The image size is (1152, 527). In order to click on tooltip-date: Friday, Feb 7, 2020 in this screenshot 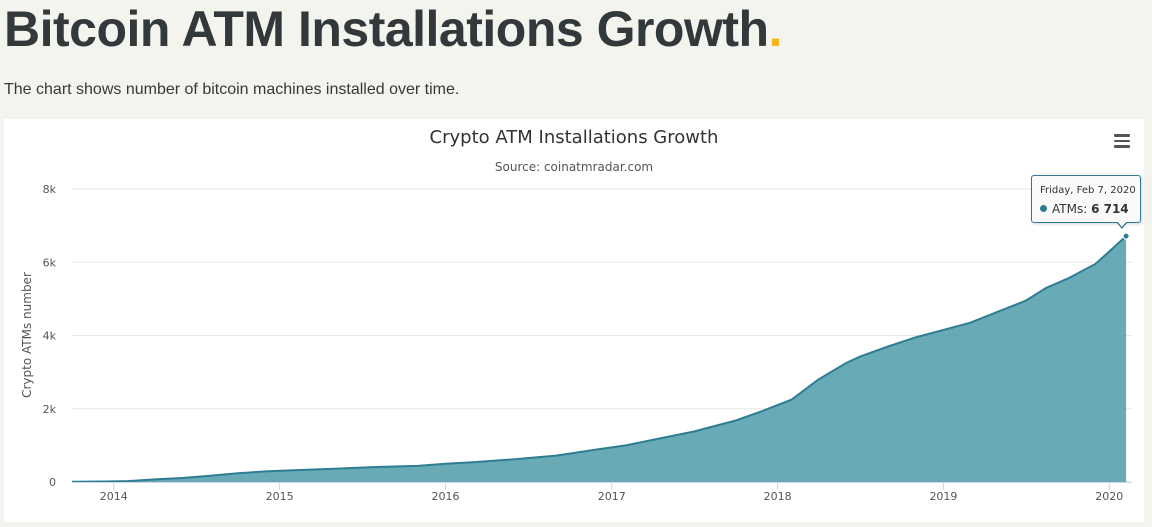, I will do `click(1088, 190)`.